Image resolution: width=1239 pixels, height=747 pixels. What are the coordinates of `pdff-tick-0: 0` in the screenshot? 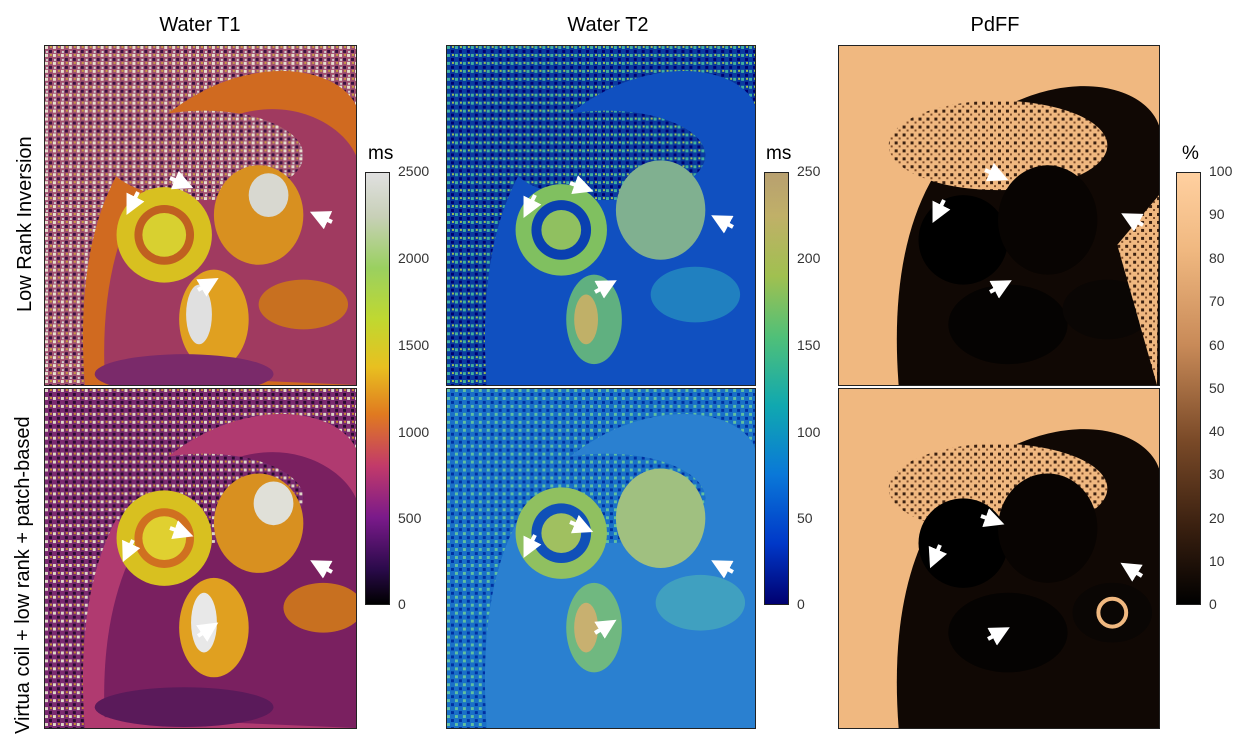 It's located at (1213, 604).